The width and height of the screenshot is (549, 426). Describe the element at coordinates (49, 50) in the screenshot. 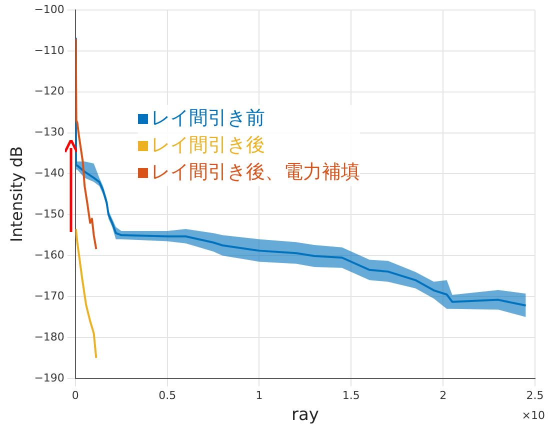

I see `y-tick-label: −110` at that location.